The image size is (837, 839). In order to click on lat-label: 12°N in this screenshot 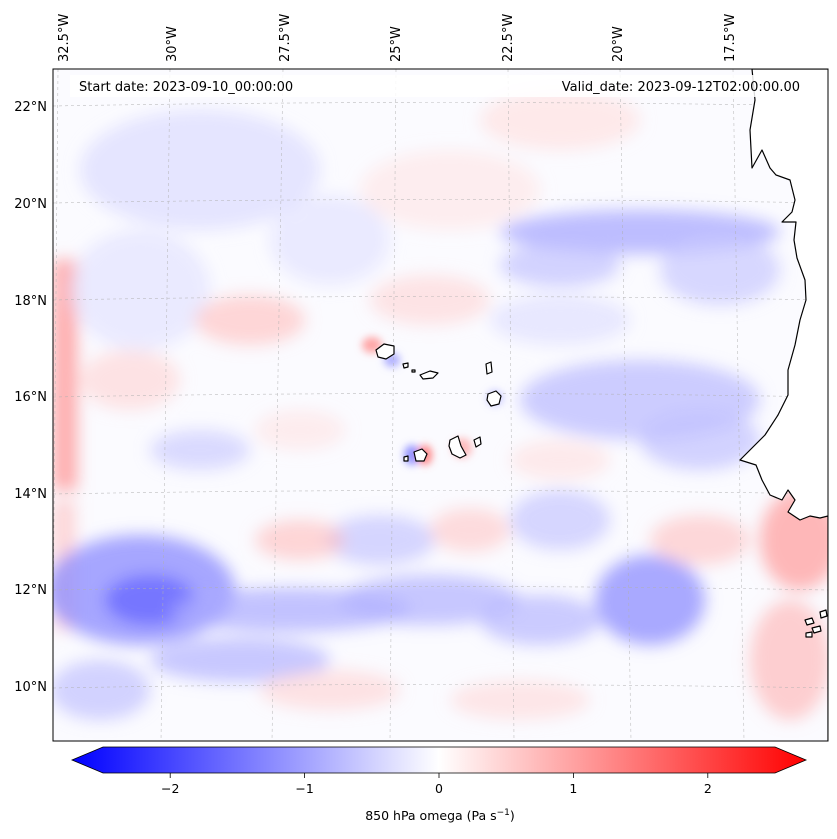, I will do `click(30, 590)`.